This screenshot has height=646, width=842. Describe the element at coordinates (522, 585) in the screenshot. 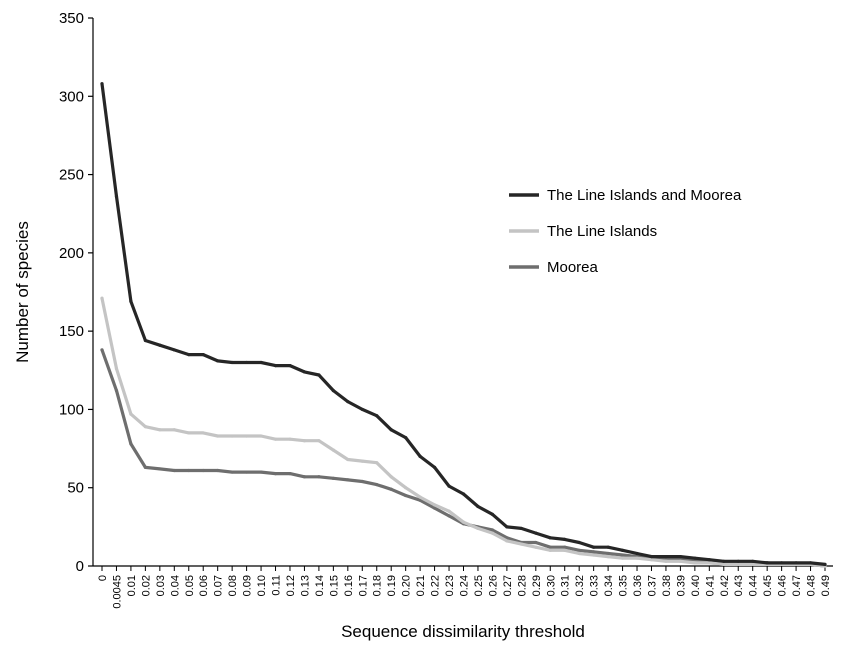

I see `x-tick-label: 0.28` at that location.